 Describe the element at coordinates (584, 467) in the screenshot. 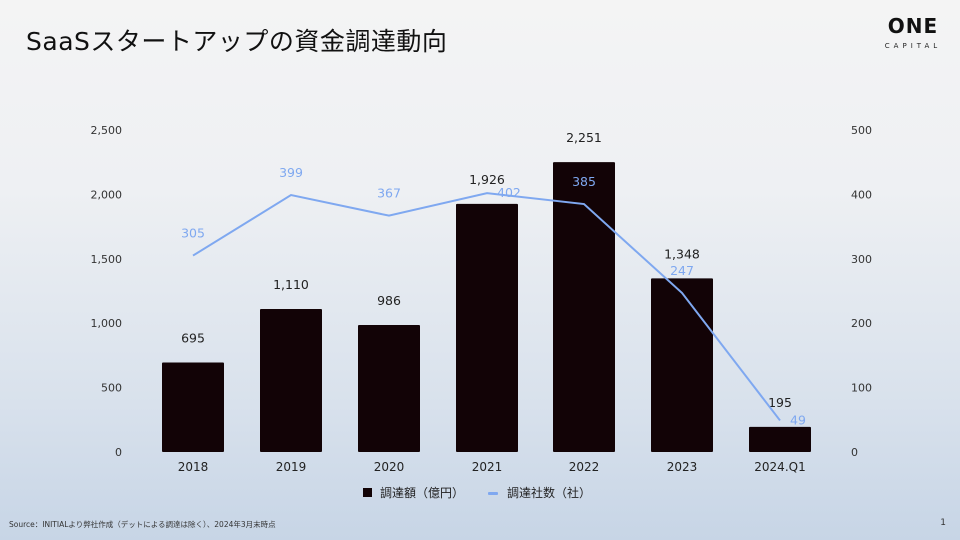

I see `x-tick-label: 2022` at that location.